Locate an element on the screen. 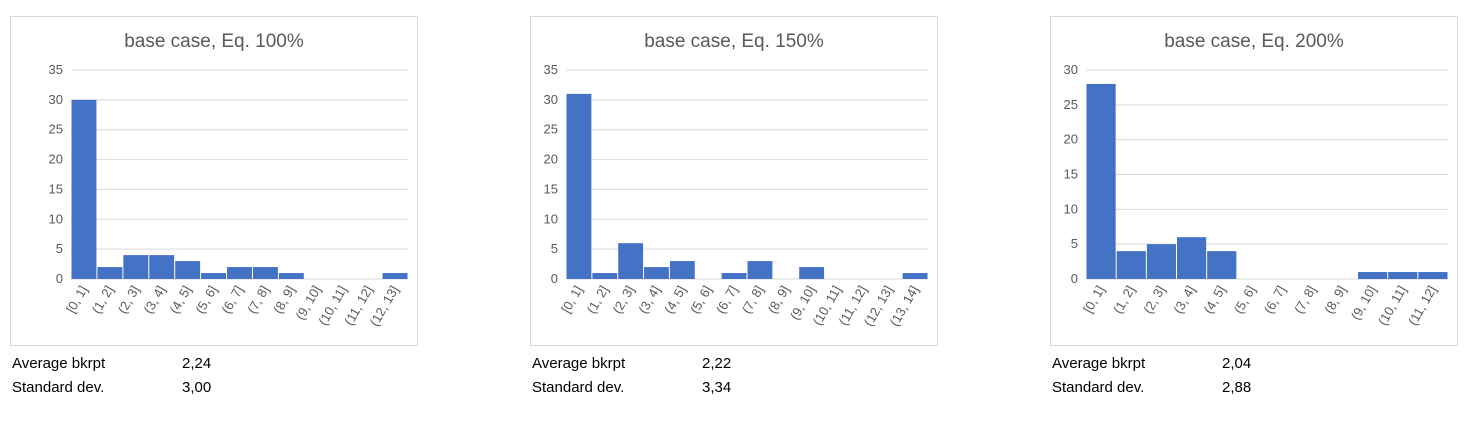  chart-title: base case, Eq. 100% is located at coordinates (214, 41).